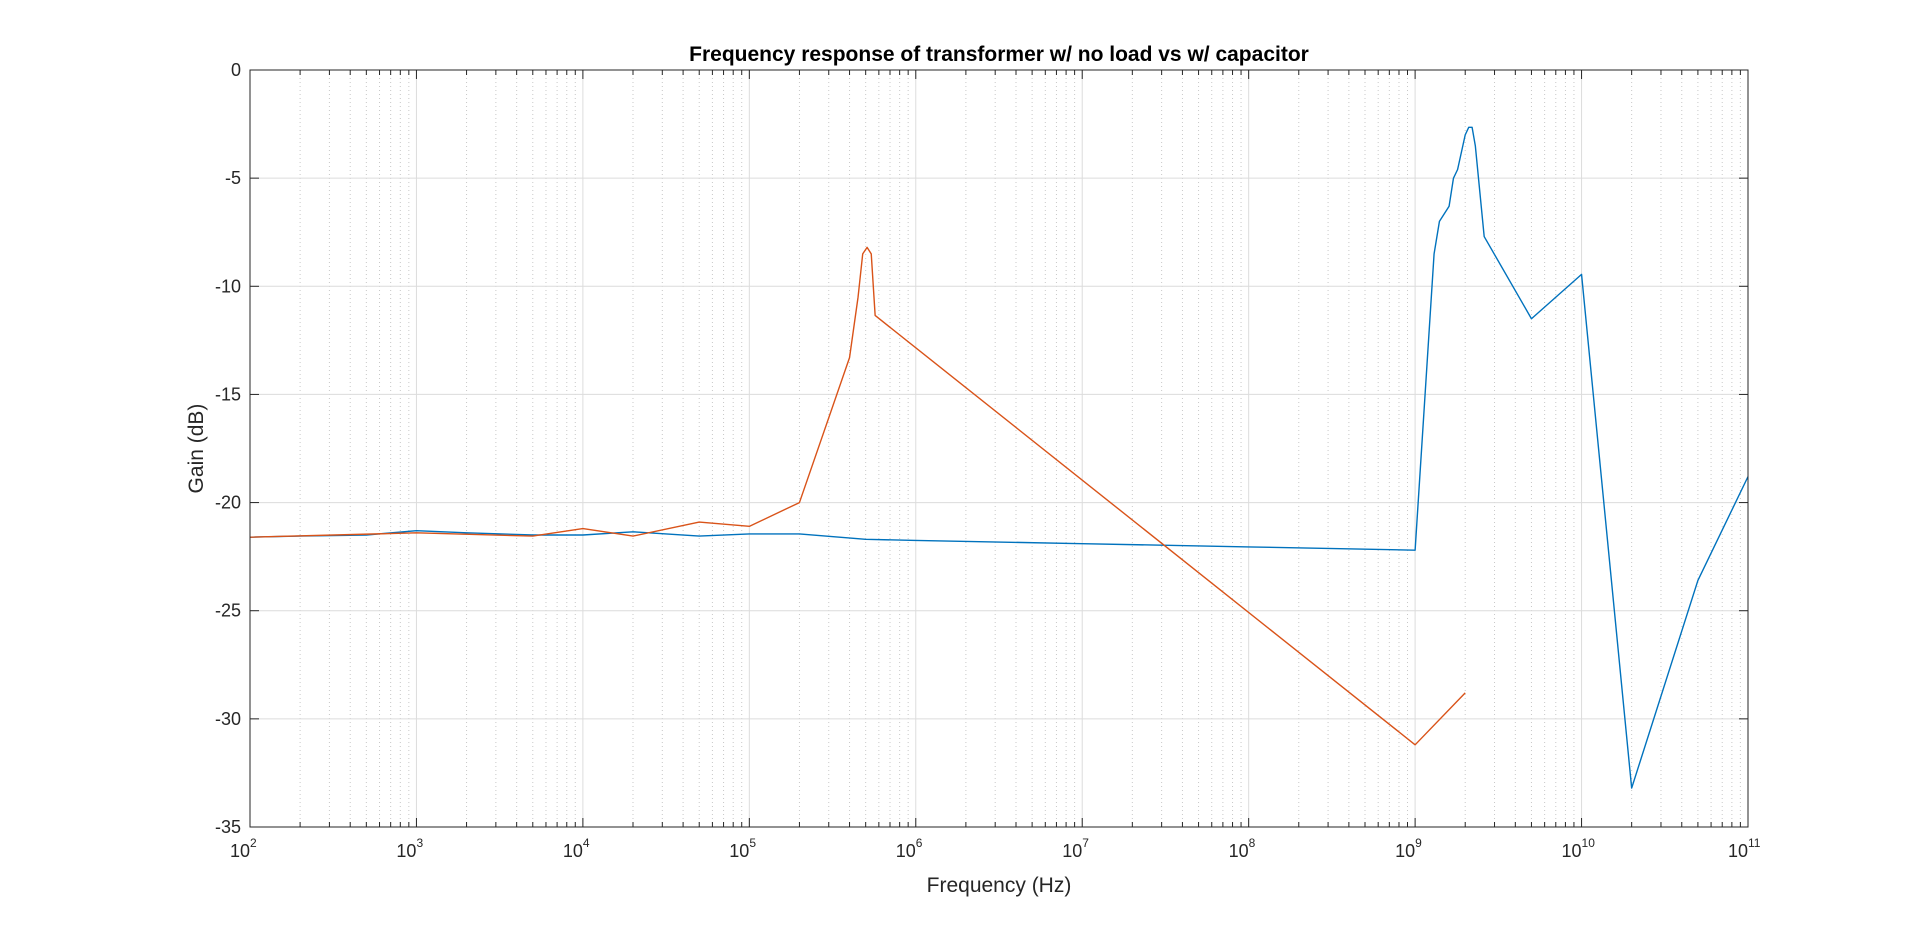 Image resolution: width=1920 pixels, height=930 pixels. Describe the element at coordinates (1754, 843) in the screenshot. I see `x-tick-exponent: 11` at that location.